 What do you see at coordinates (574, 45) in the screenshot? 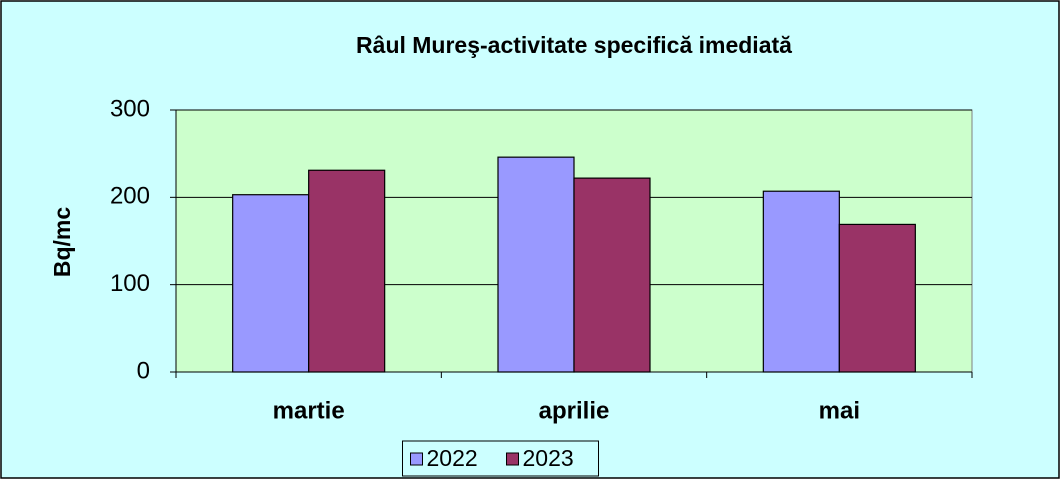
I see `chart-title: Râul Mureş-activitate specifică imediată` at bounding box center [574, 45].